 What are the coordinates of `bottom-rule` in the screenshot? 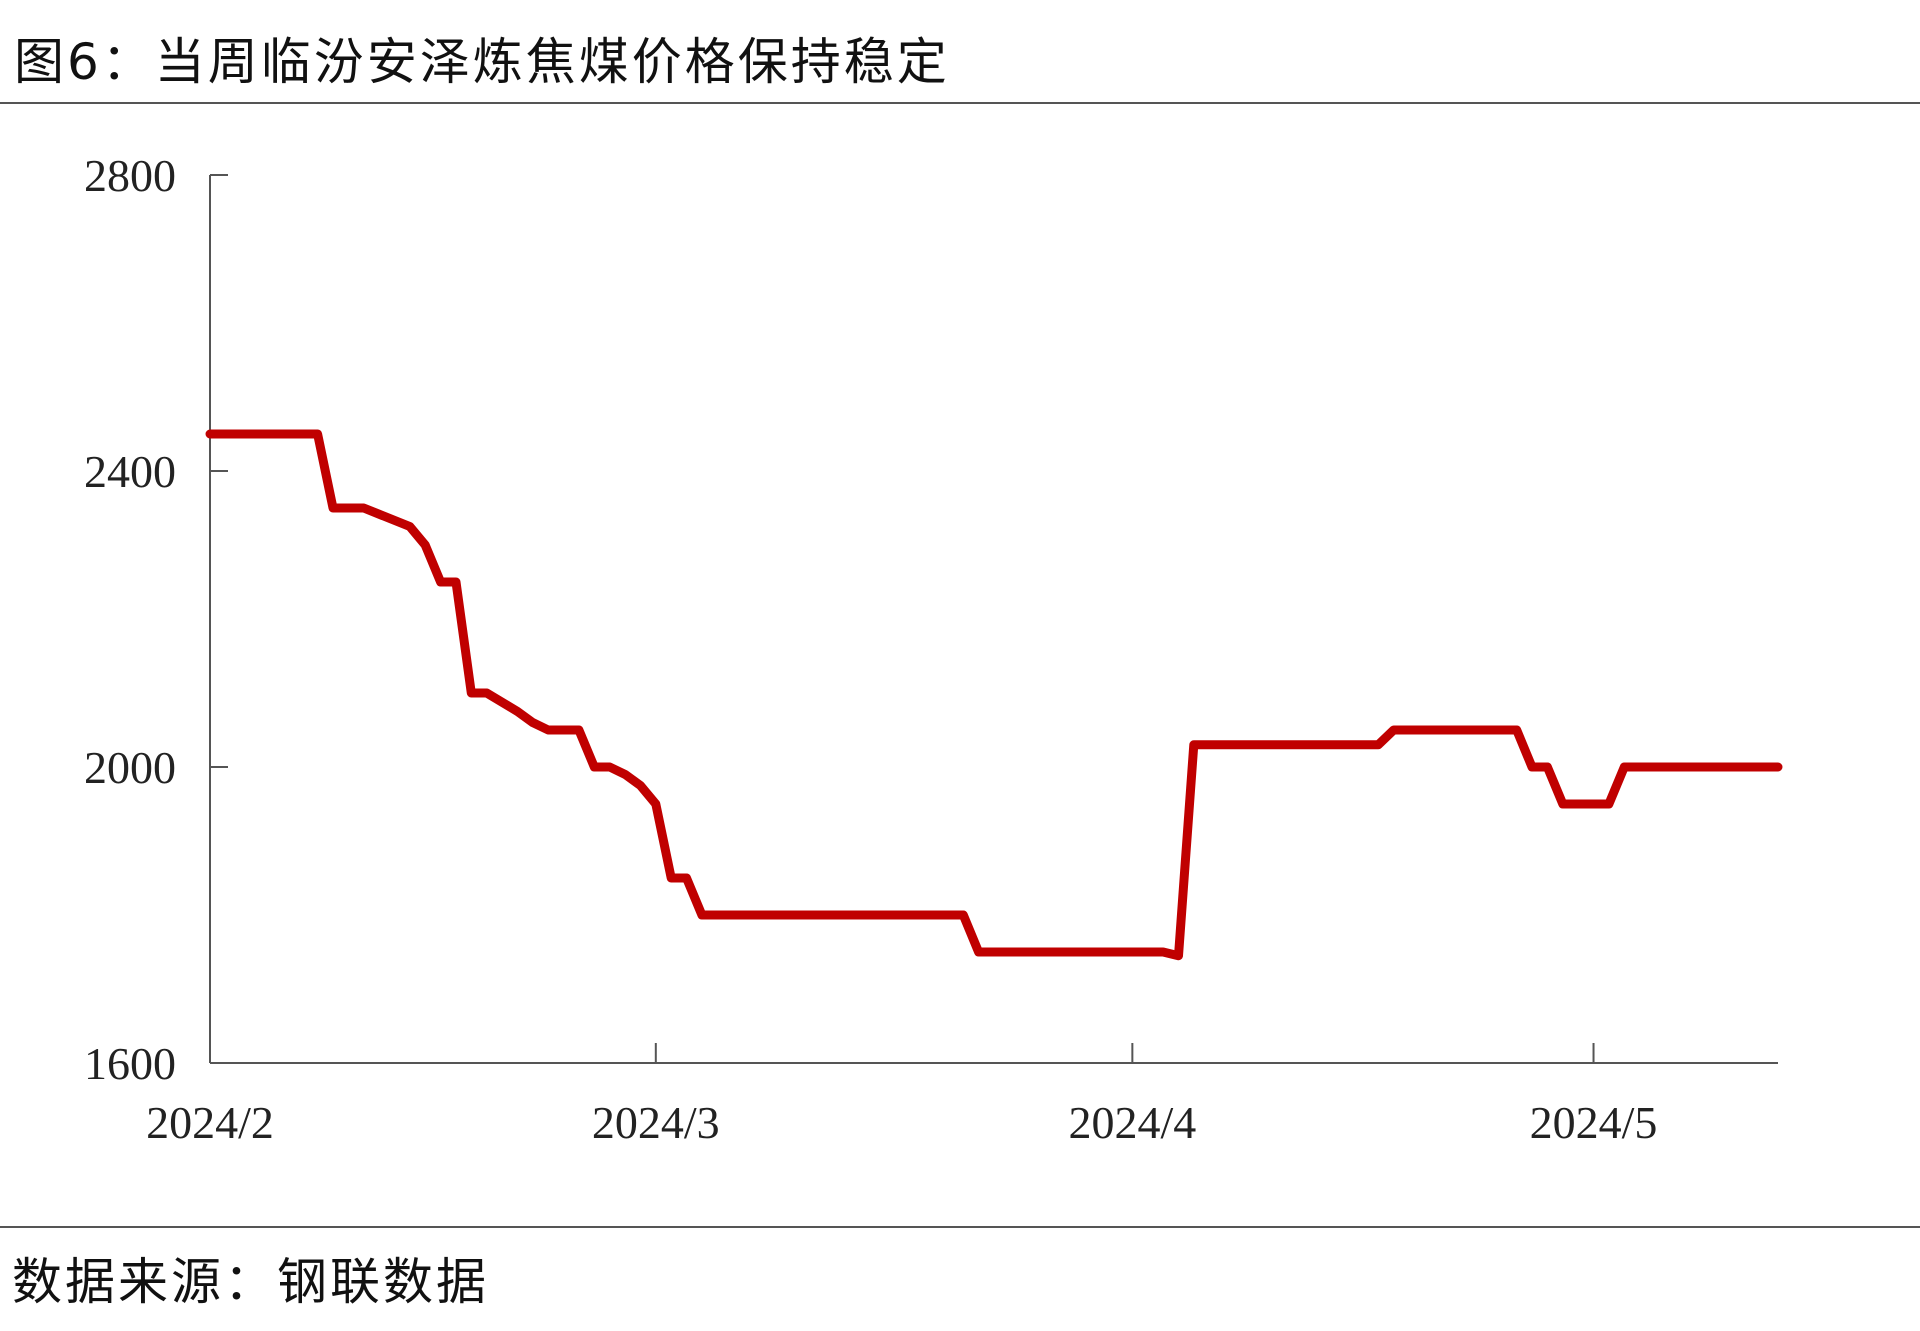 It's located at (960, 1227).